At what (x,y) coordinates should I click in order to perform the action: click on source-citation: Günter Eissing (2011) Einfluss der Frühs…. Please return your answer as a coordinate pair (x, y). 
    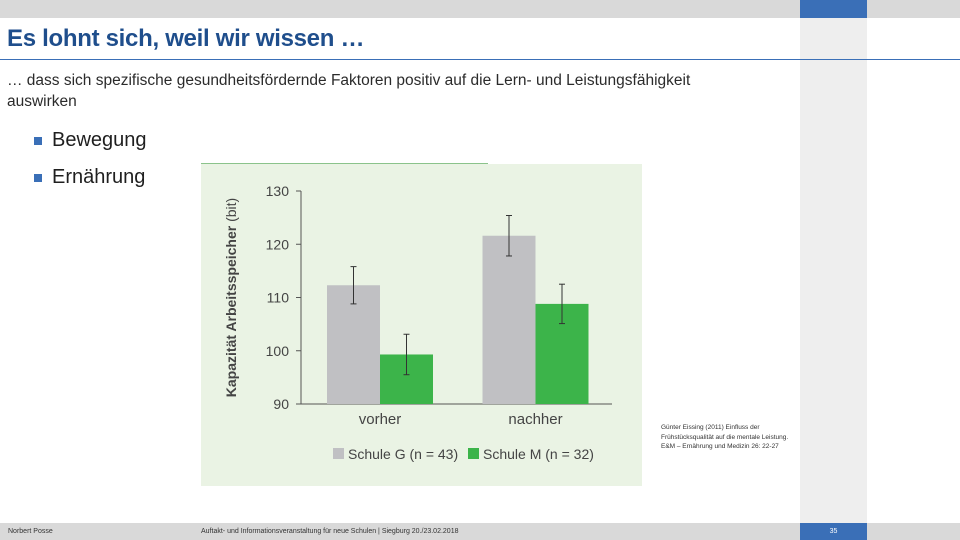
    Looking at the image, I should click on (725, 437).